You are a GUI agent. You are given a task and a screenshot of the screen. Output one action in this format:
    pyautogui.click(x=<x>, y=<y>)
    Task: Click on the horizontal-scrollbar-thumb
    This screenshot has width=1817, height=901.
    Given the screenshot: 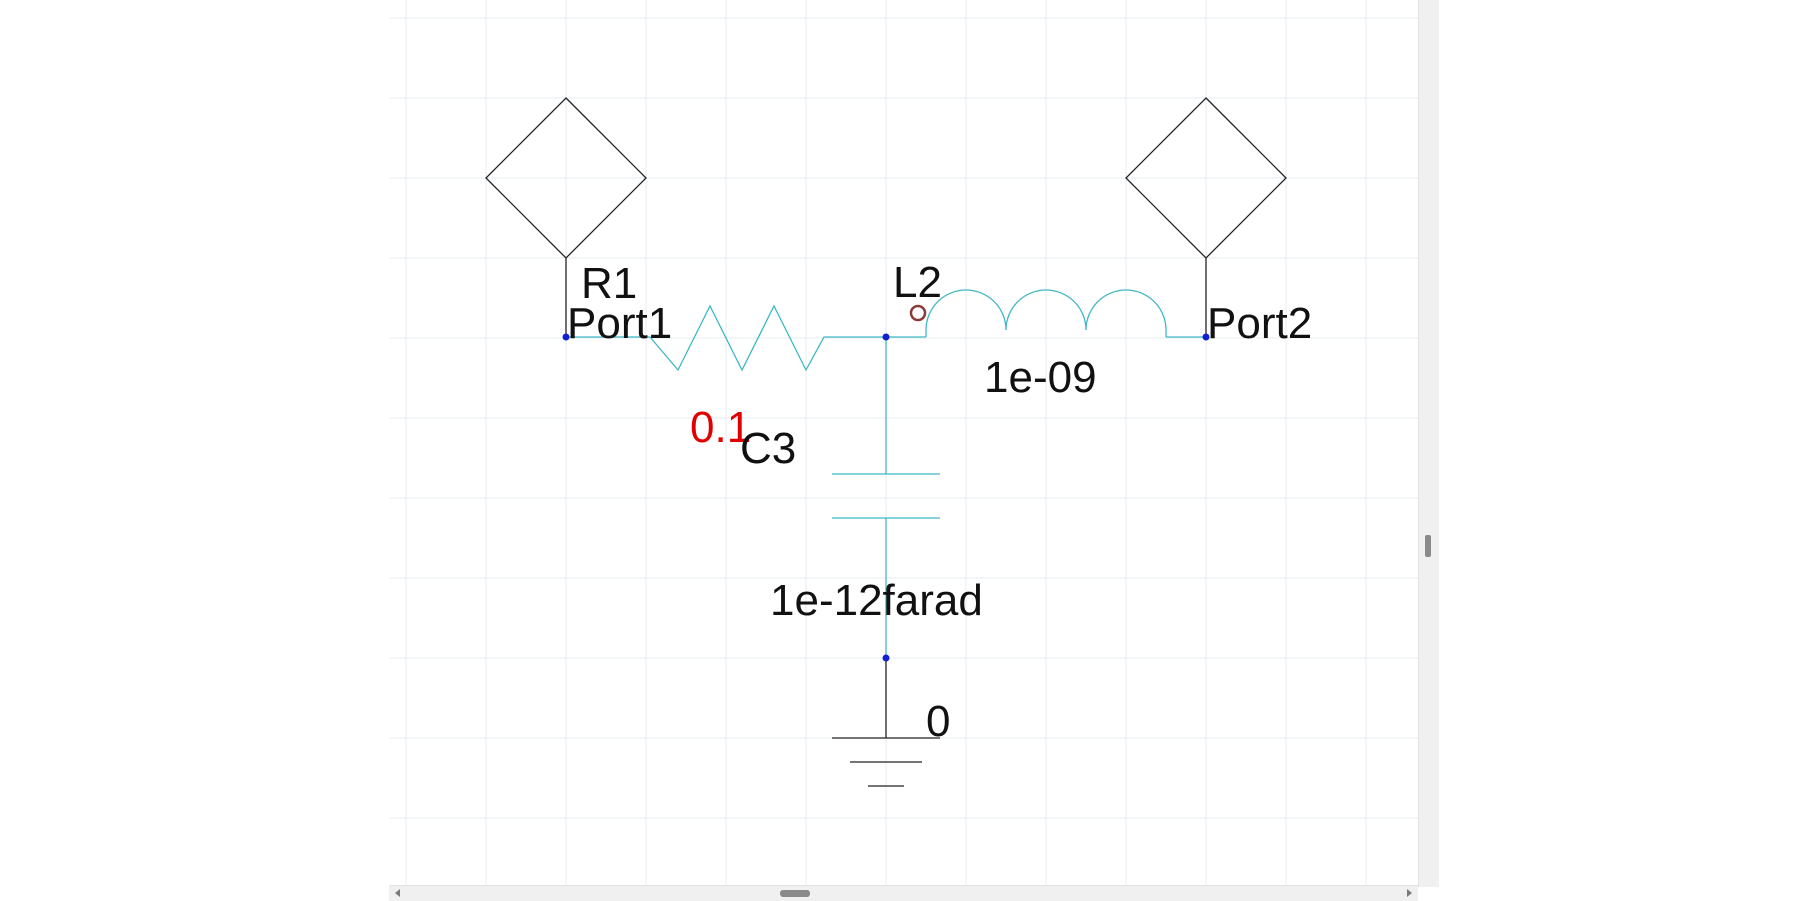 What is the action you would take?
    pyautogui.click(x=795, y=893)
    